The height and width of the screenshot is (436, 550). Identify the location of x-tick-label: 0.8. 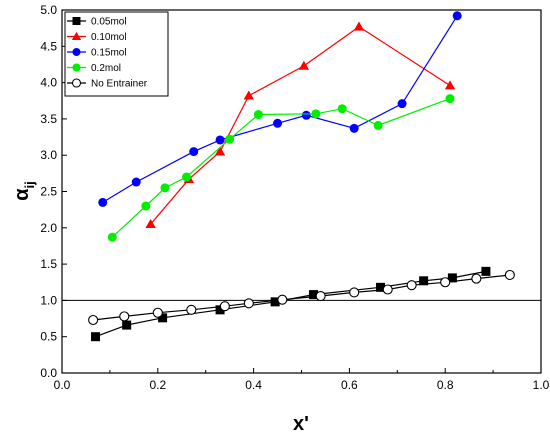
(445, 385).